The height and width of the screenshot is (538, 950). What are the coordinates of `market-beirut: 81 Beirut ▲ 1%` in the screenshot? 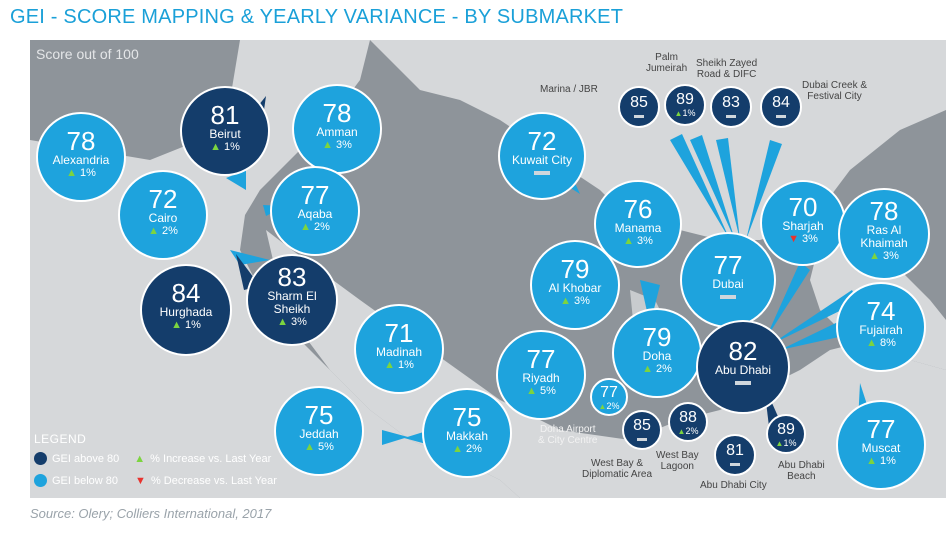 It's located at (225, 131).